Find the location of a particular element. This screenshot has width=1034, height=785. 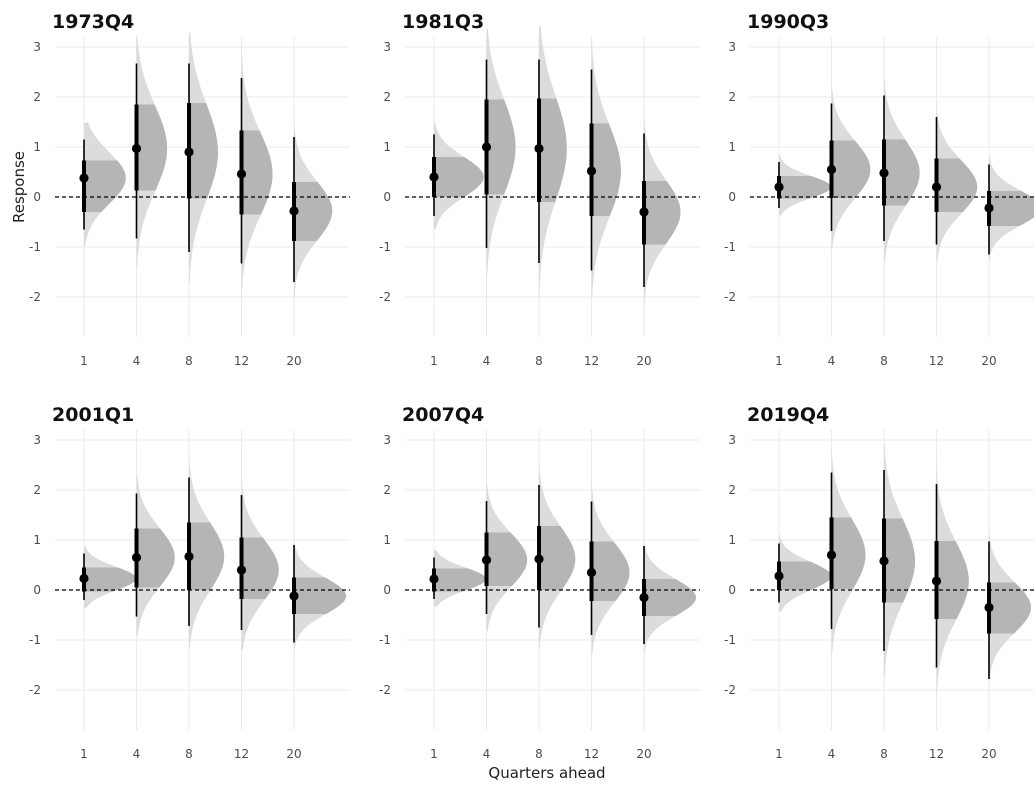

panel: 1973Q4 3 2 1 0 -1 -2 1 4 8 12 20 is located at coordinates (189, 189).